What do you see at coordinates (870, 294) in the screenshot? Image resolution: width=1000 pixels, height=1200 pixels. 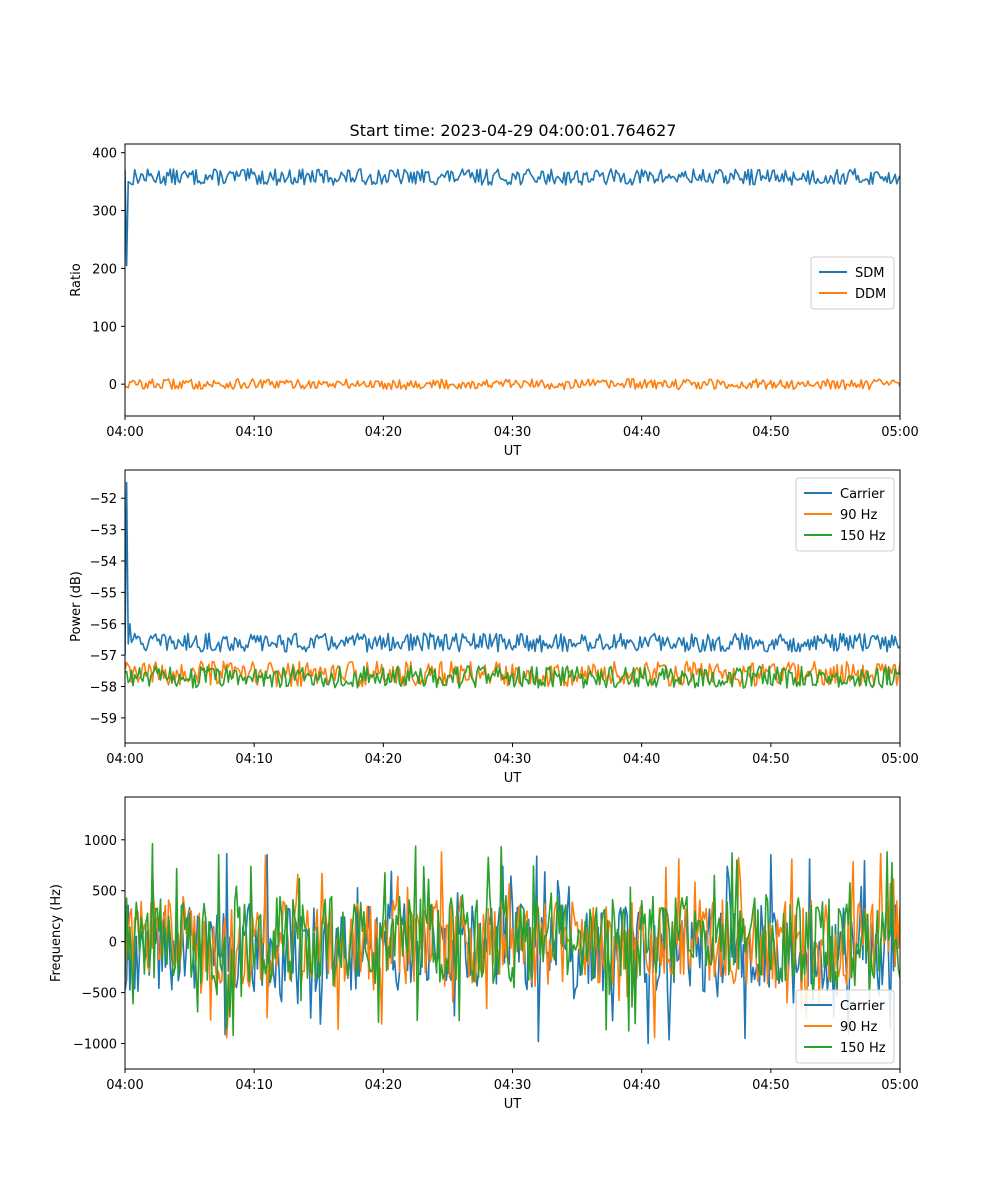 I see `legend-label: DDM` at bounding box center [870, 294].